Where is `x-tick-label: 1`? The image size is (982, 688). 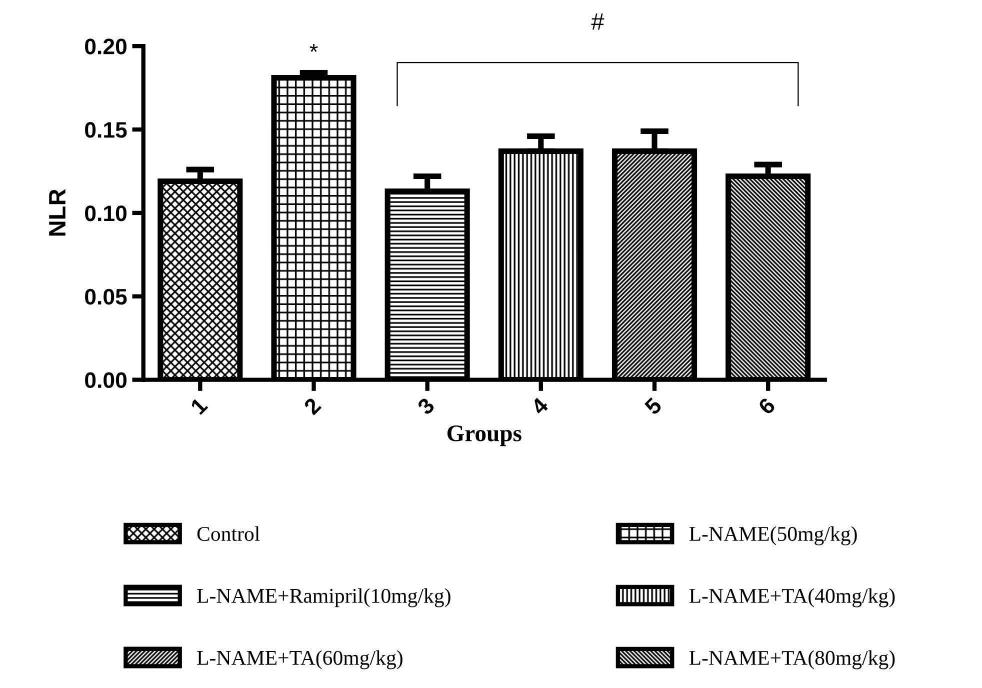 x-tick-label: 1 is located at coordinates (199, 405).